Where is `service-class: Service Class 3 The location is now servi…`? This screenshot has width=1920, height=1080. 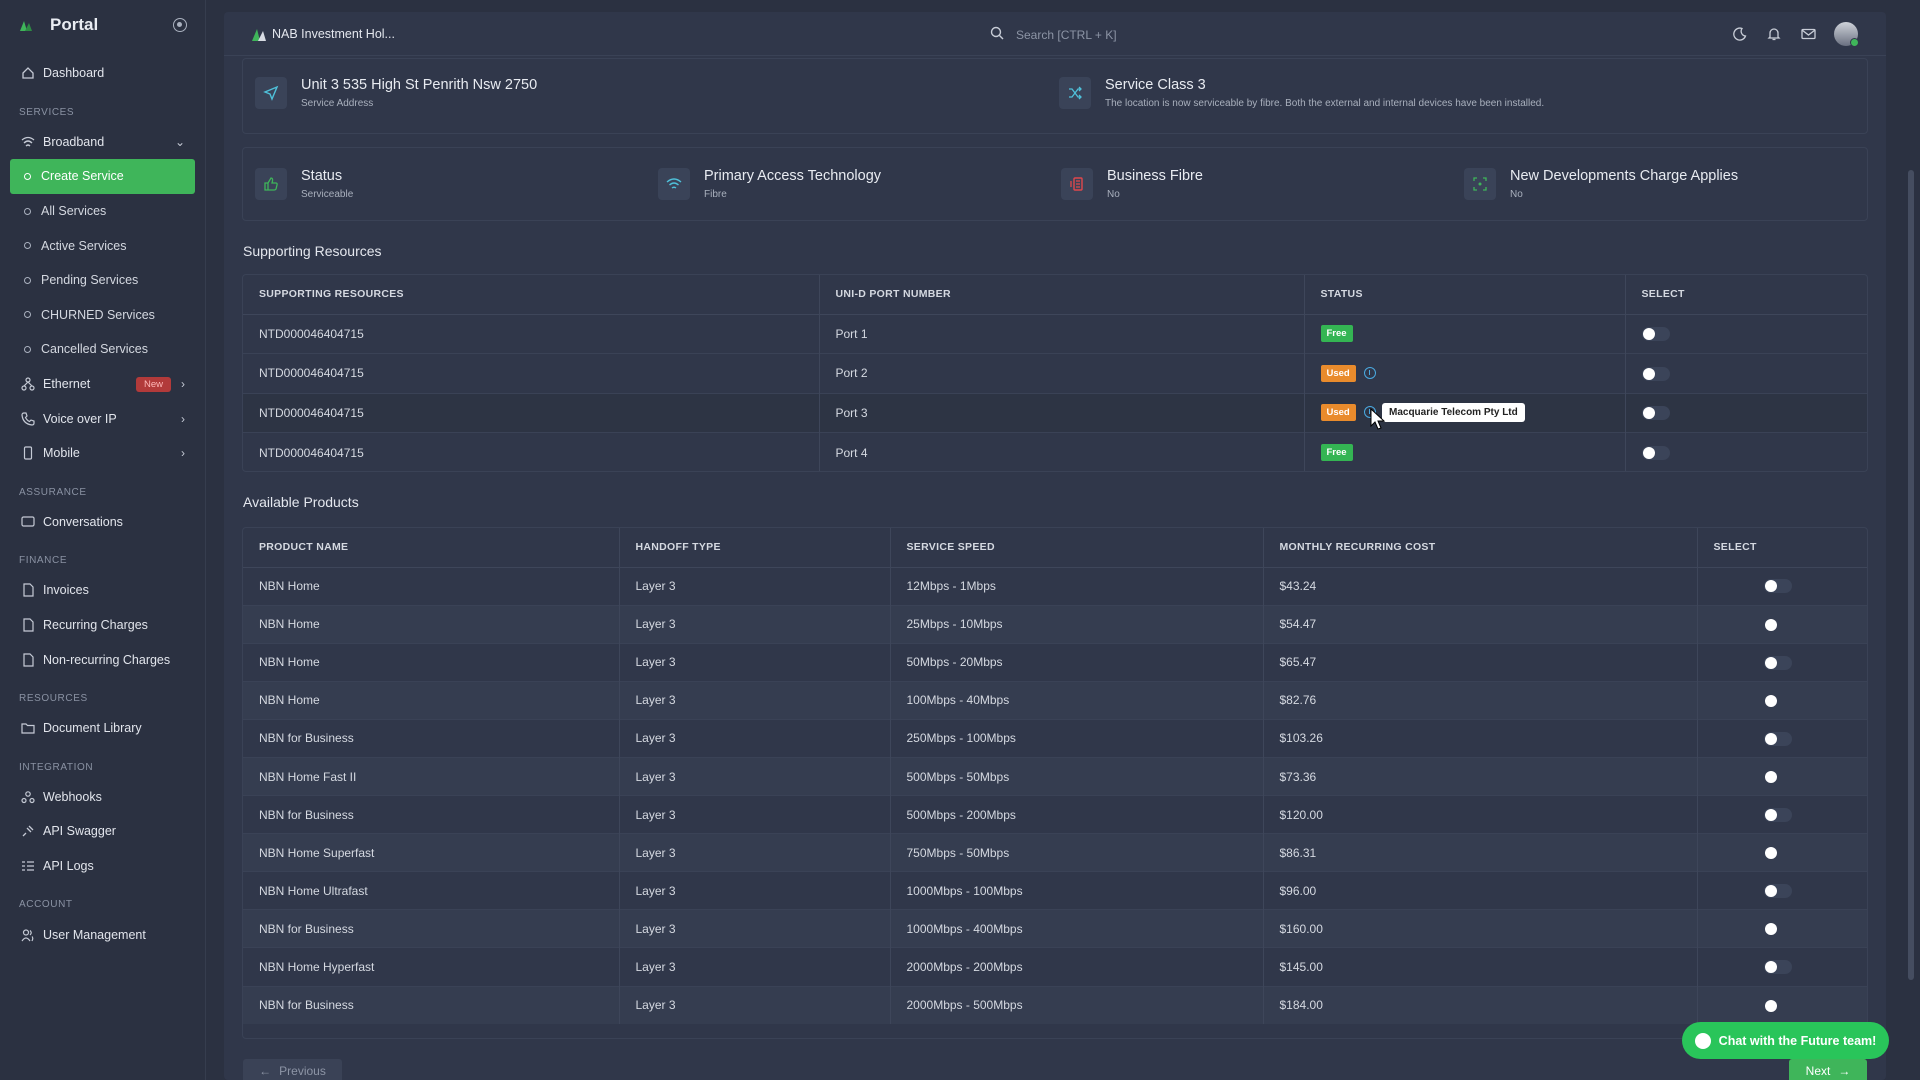
service-class: Service Class 3 The location is now servi… is located at coordinates (1301, 93).